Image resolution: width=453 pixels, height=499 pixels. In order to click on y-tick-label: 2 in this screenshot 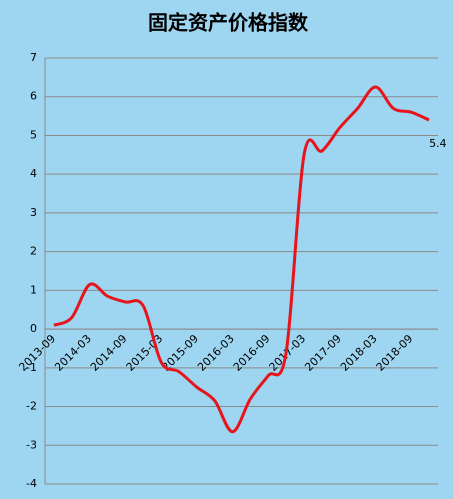, I will do `click(33, 251)`.